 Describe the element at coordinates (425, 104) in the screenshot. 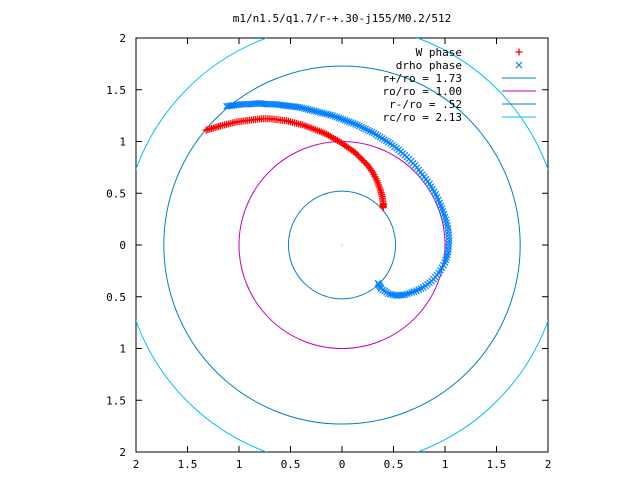

I see `legend-label: r-/ro = .52` at that location.